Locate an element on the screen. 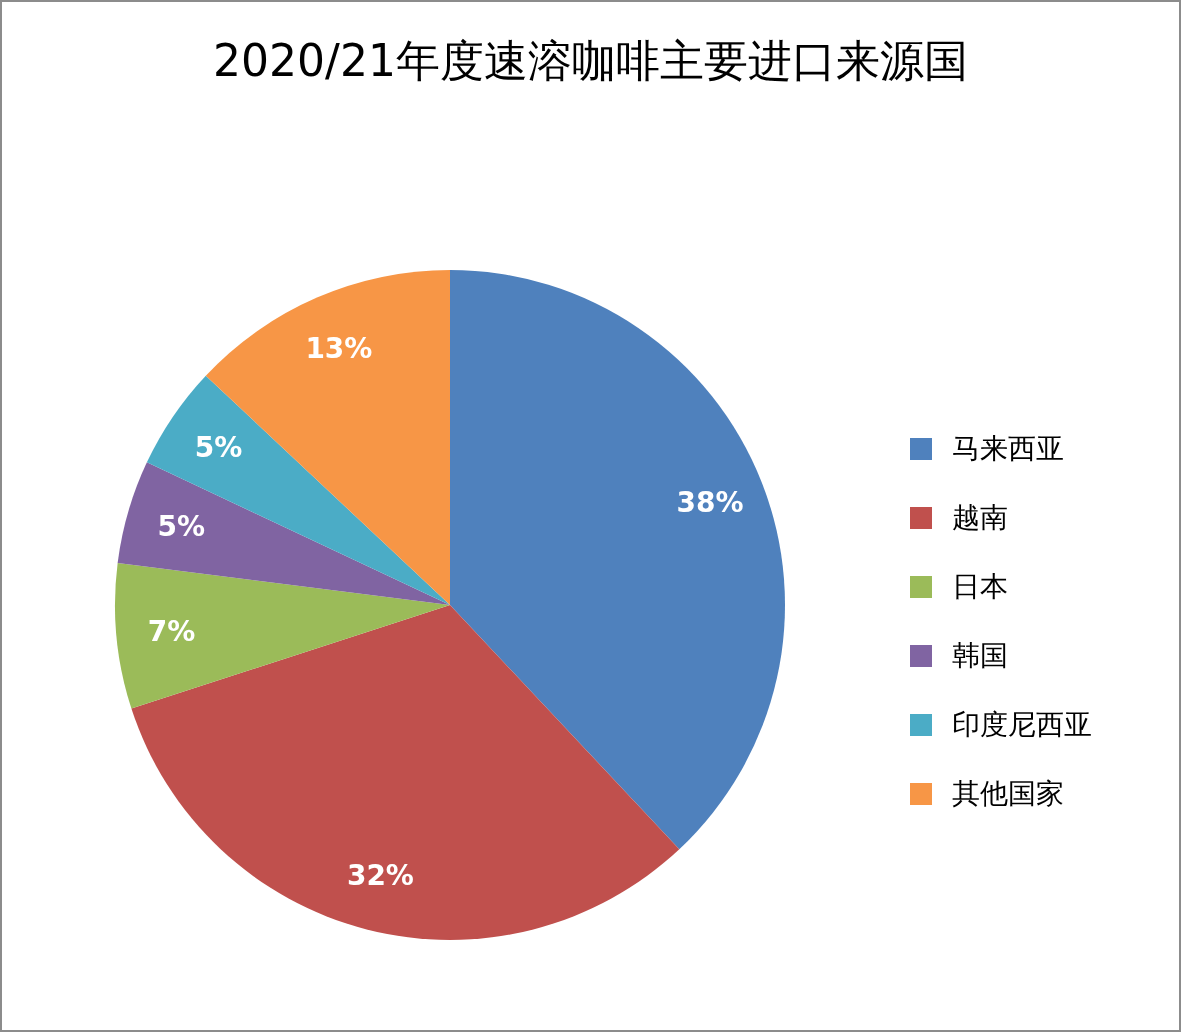 Image resolution: width=1181 pixels, height=1032 pixels. legend-label: 日本 is located at coordinates (980, 586).